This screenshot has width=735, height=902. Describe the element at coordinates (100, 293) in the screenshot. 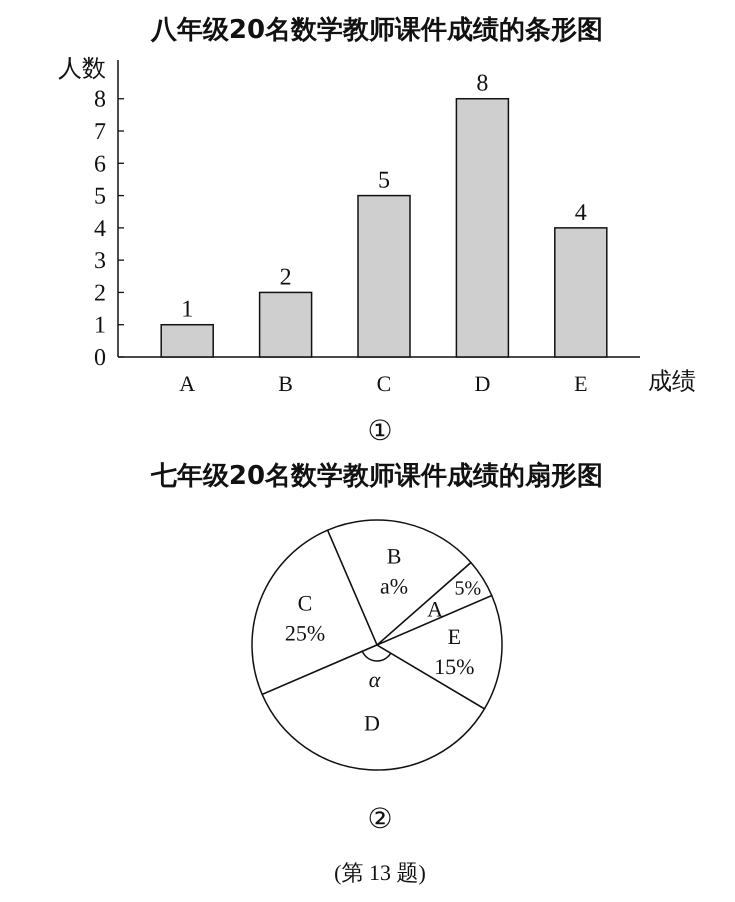

I see `y-tick-label: 2` at that location.